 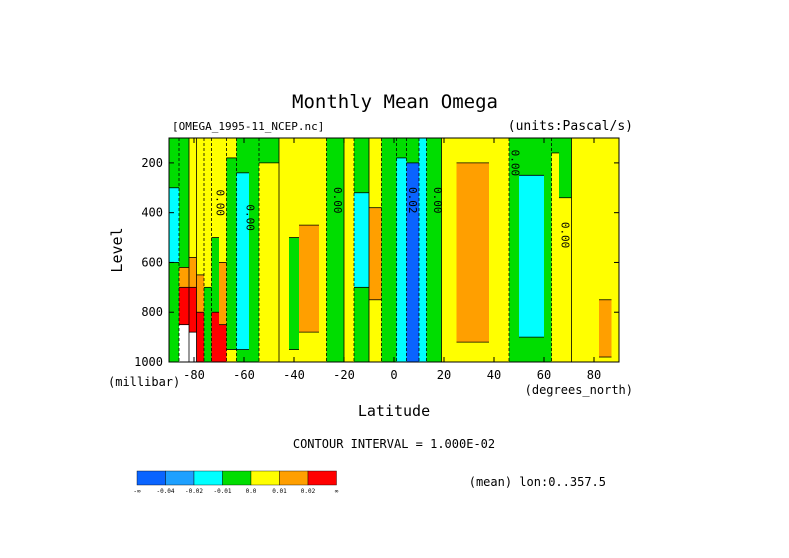 What do you see at coordinates (251, 491) in the screenshot?
I see `legend-label: 0.0` at bounding box center [251, 491].